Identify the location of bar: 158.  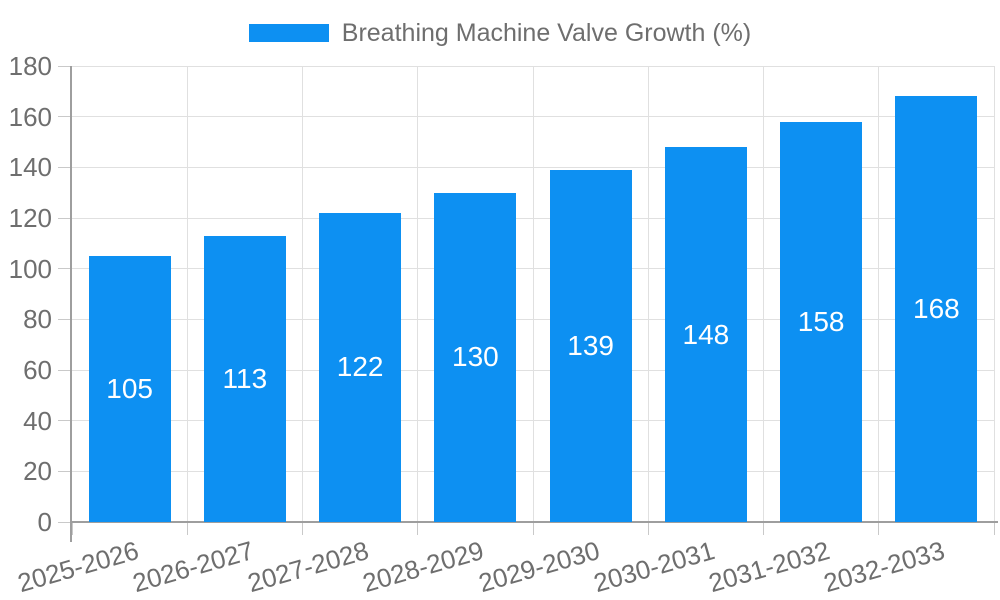
(821, 321).